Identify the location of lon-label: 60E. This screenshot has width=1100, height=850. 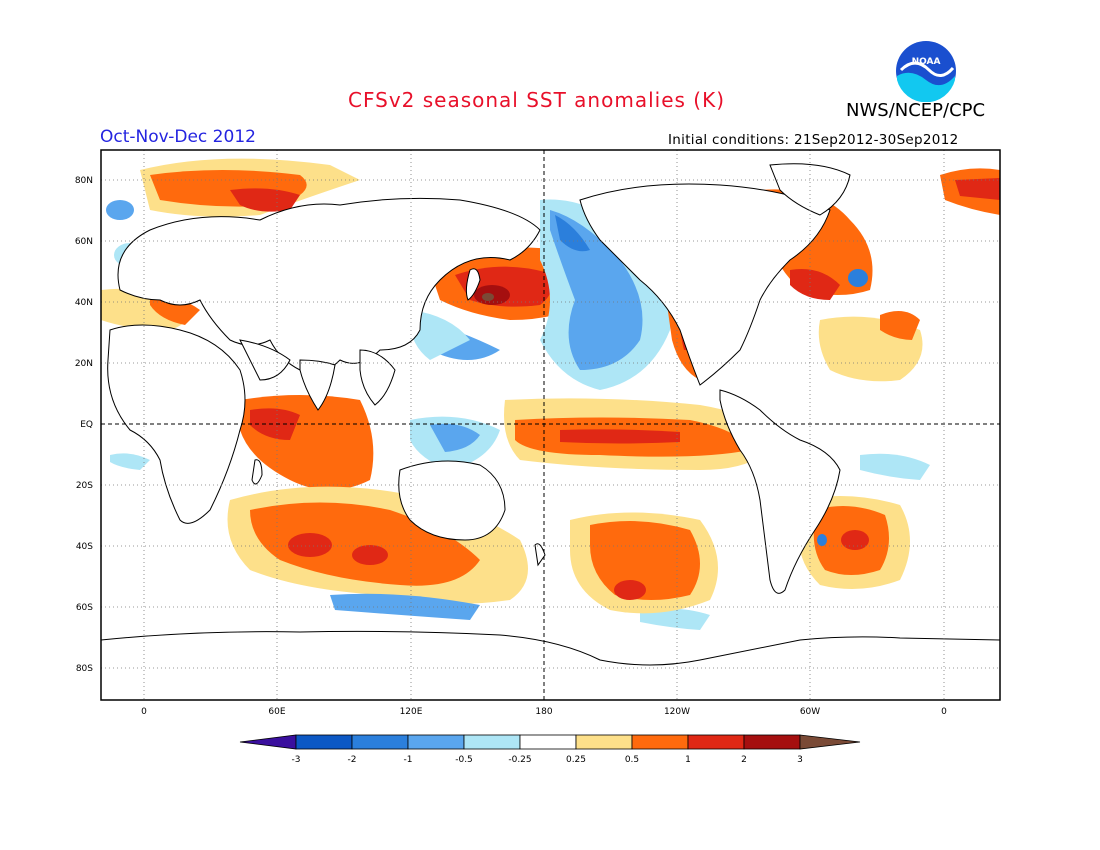
(276, 712).